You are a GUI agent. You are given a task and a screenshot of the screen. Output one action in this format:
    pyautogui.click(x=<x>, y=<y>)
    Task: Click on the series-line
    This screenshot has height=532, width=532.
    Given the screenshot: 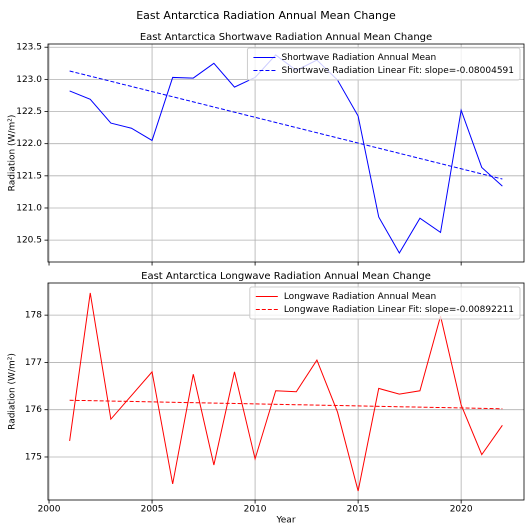 What is the action you would take?
    pyautogui.click(x=286, y=404)
    